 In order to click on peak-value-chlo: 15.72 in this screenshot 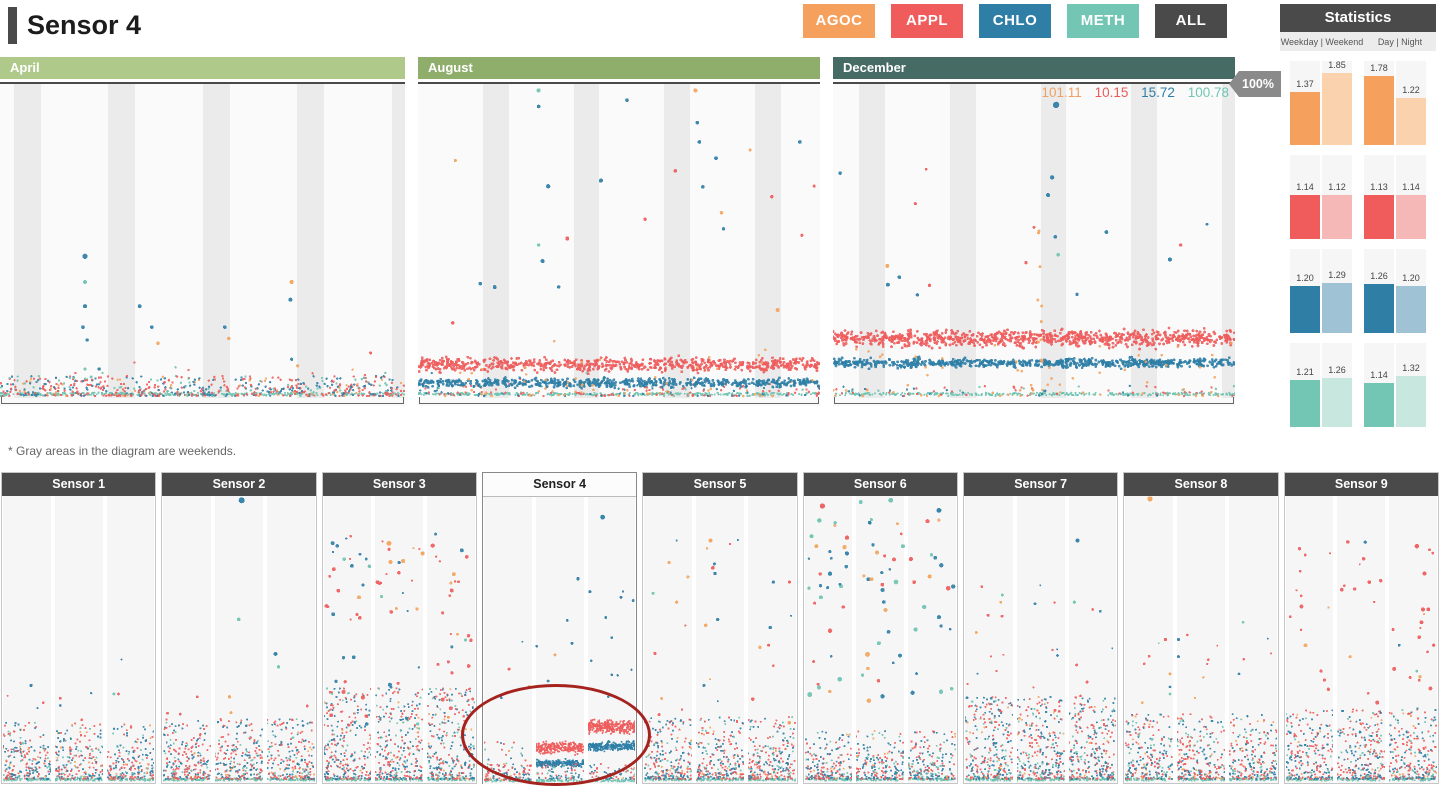, I will do `click(1158, 92)`.